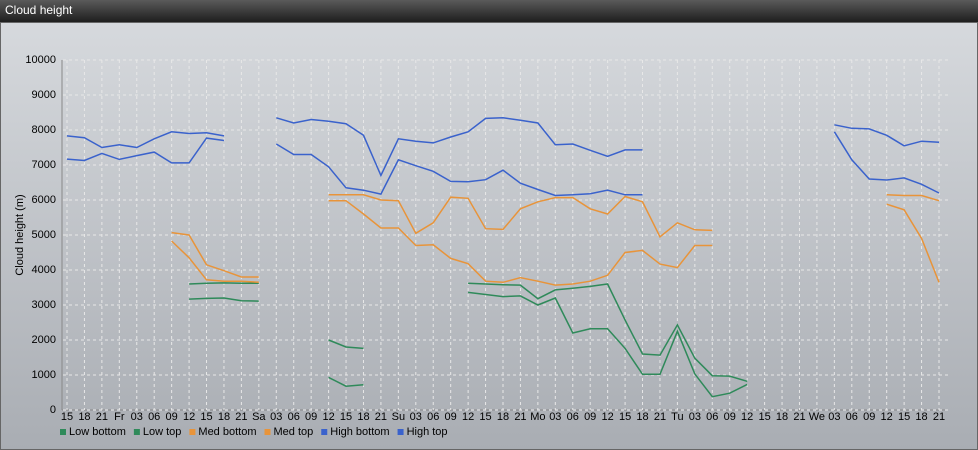 The height and width of the screenshot is (450, 978). Describe the element at coordinates (44, 95) in the screenshot. I see `y-tick-label: 9000` at that location.